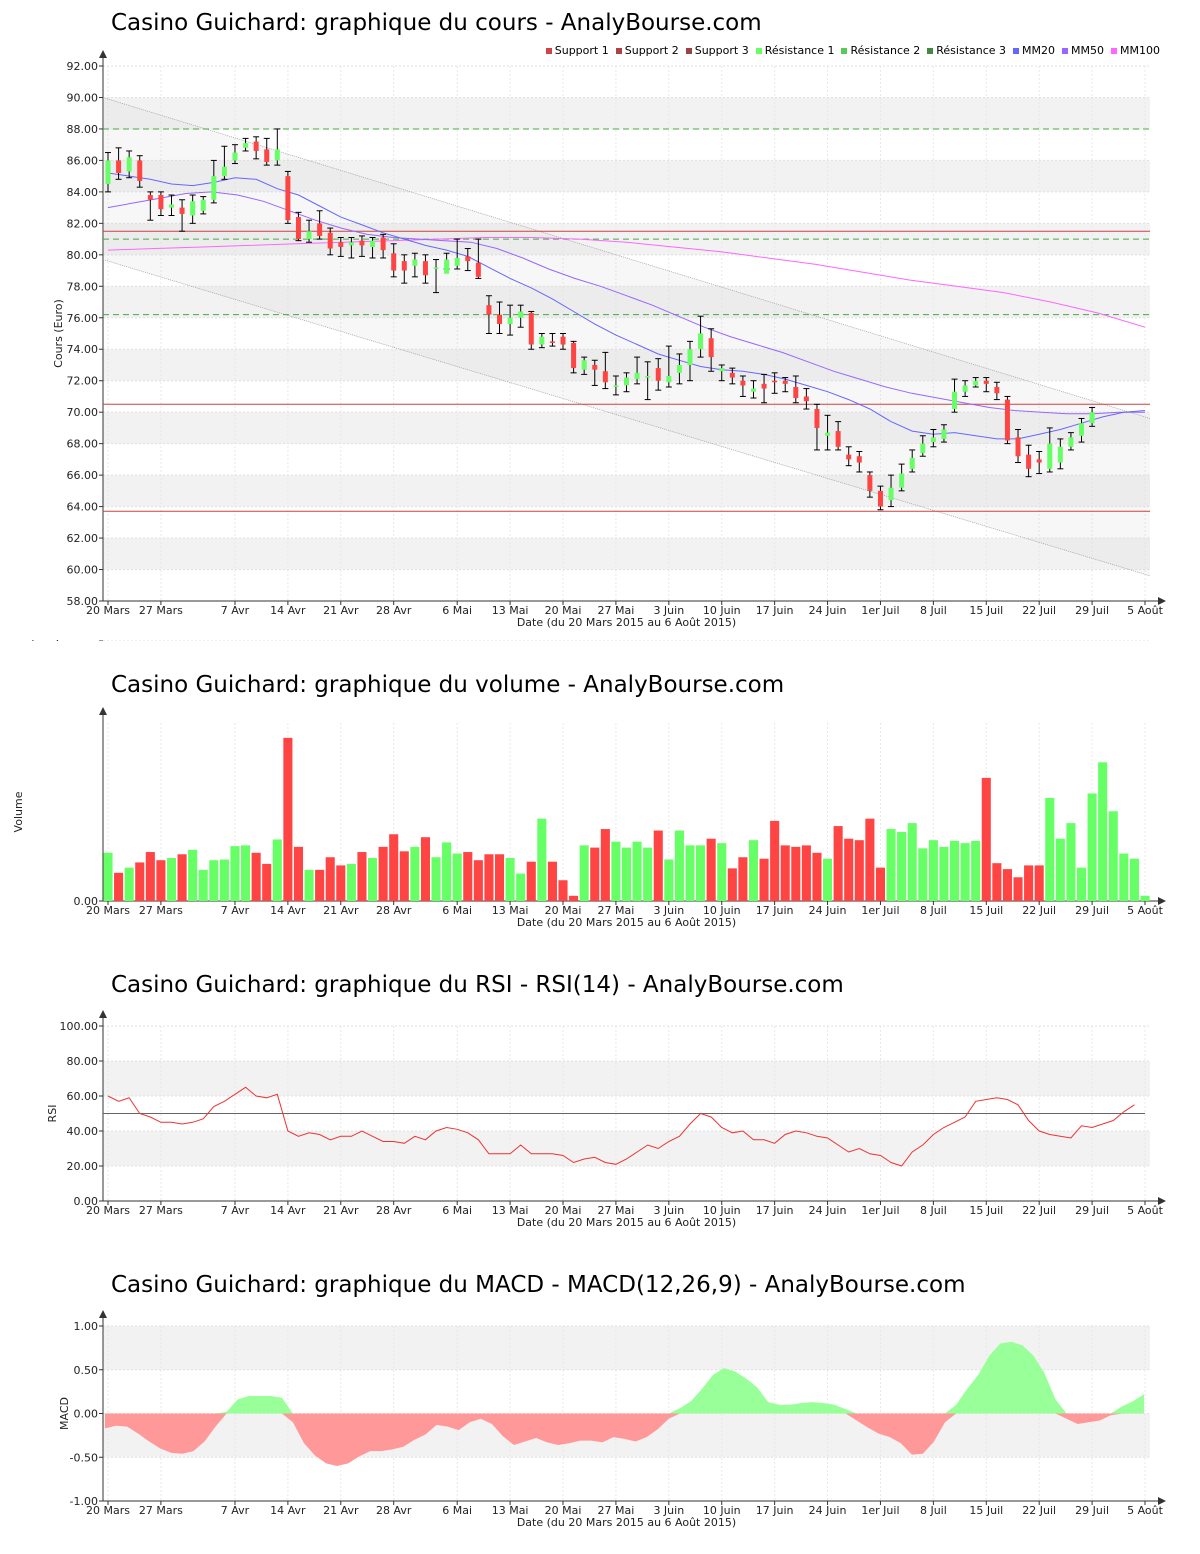 Image resolution: width=1200 pixels, height=1554 pixels. I want to click on x-tick-label: 21 Avr, so click(341, 1510).